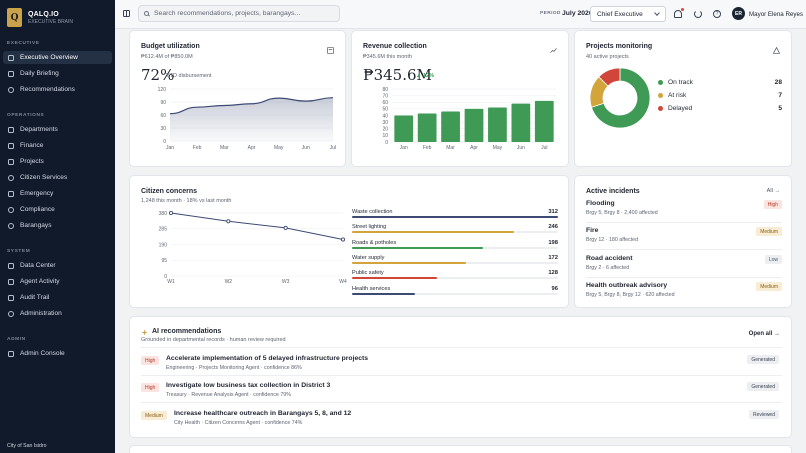 The height and width of the screenshot is (453, 806). I want to click on incidents-all-link: All →, so click(773, 191).